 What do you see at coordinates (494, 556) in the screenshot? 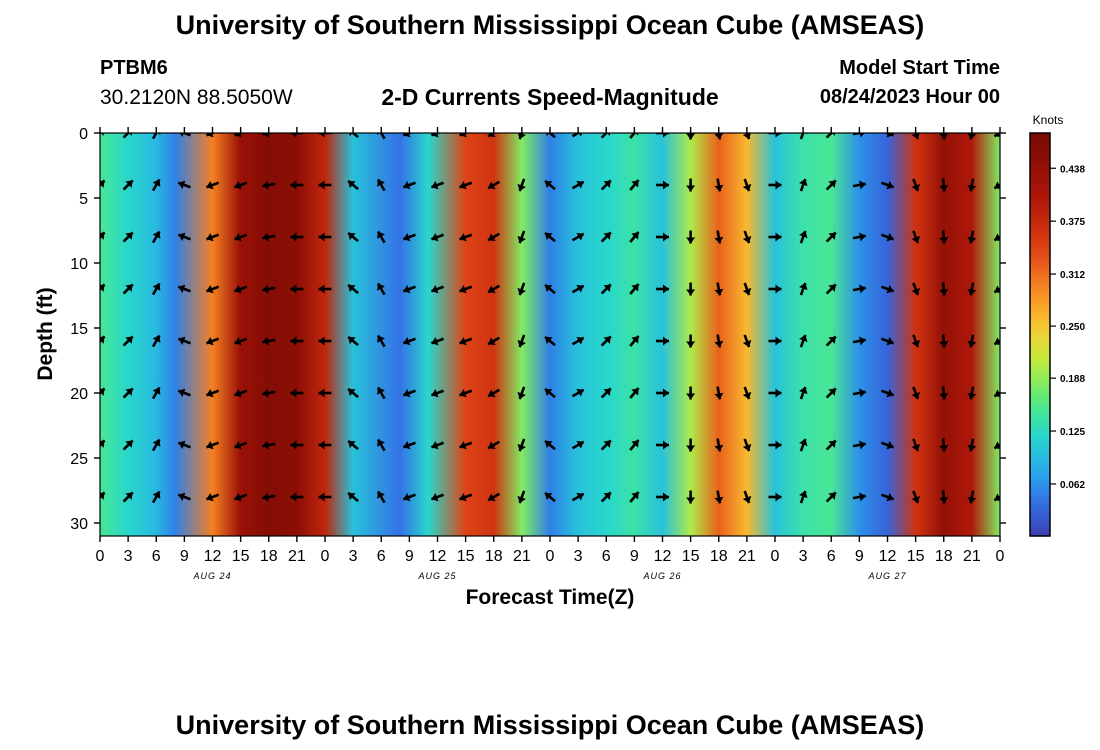
I see `x-tick-label: 18` at bounding box center [494, 556].